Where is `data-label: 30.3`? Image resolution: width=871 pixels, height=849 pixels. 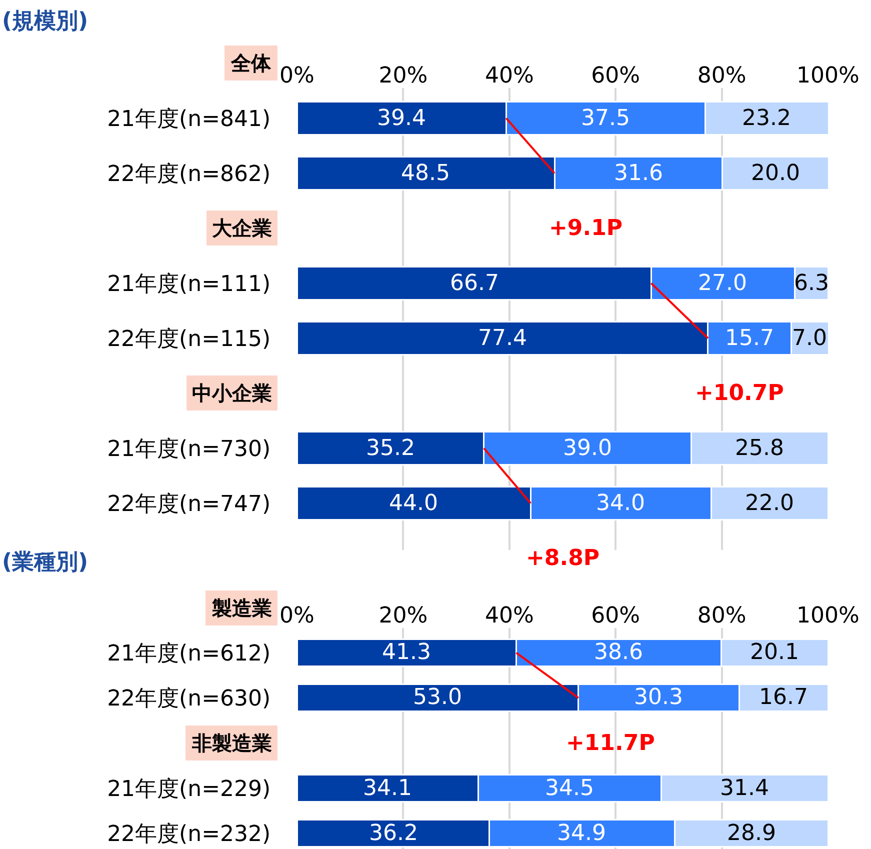
data-label: 30.3 is located at coordinates (658, 697).